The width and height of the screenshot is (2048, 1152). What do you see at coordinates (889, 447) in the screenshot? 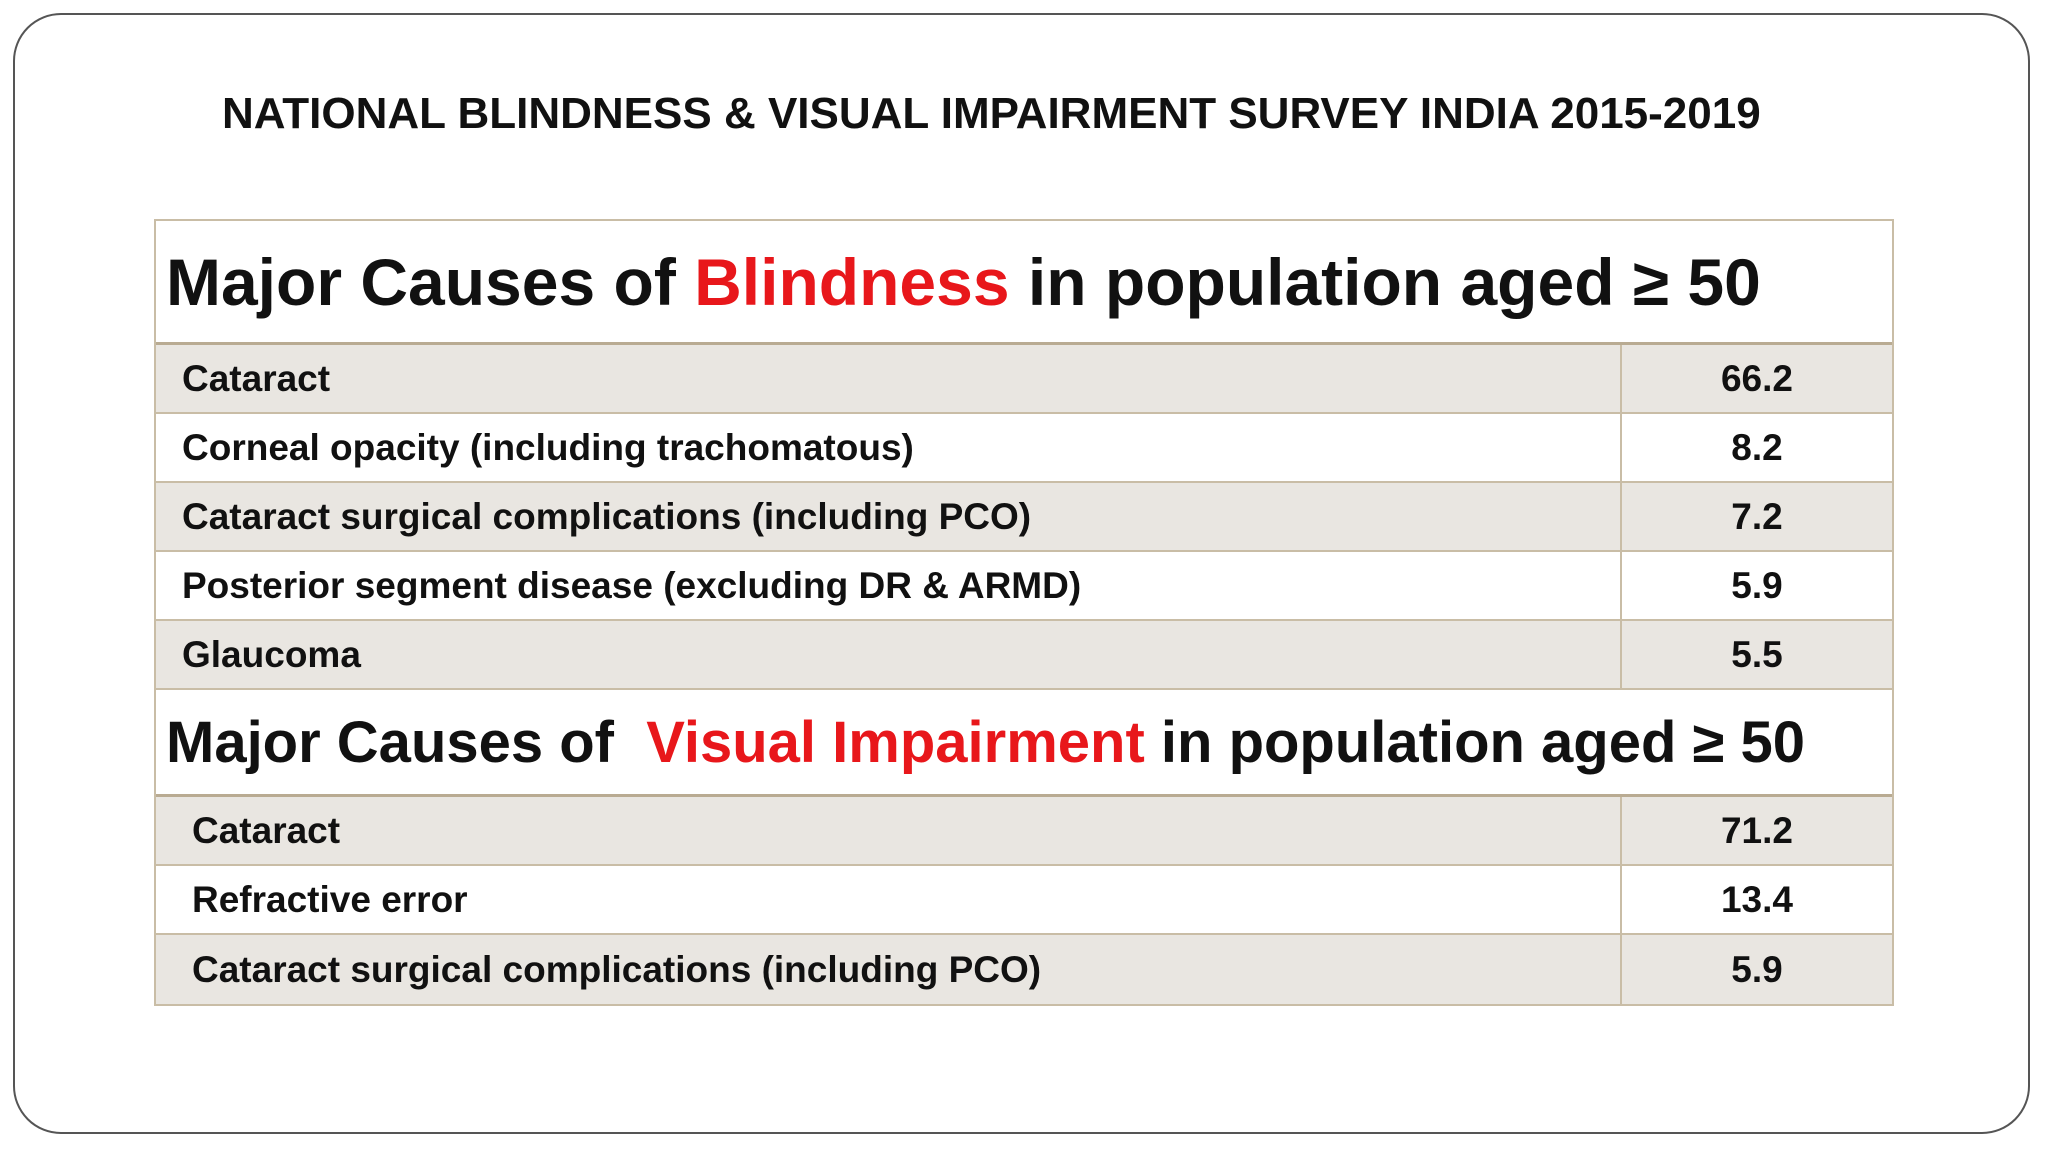
I see `cause-label: Corneal opacity (including trachomatous)` at bounding box center [889, 447].